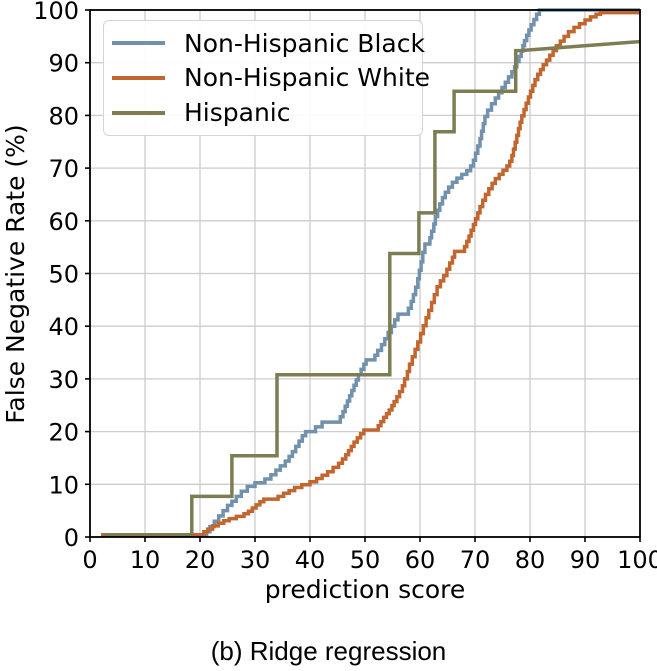 This screenshot has width=657, height=671. Describe the element at coordinates (145, 560) in the screenshot. I see `x-tick-label: 10` at that location.